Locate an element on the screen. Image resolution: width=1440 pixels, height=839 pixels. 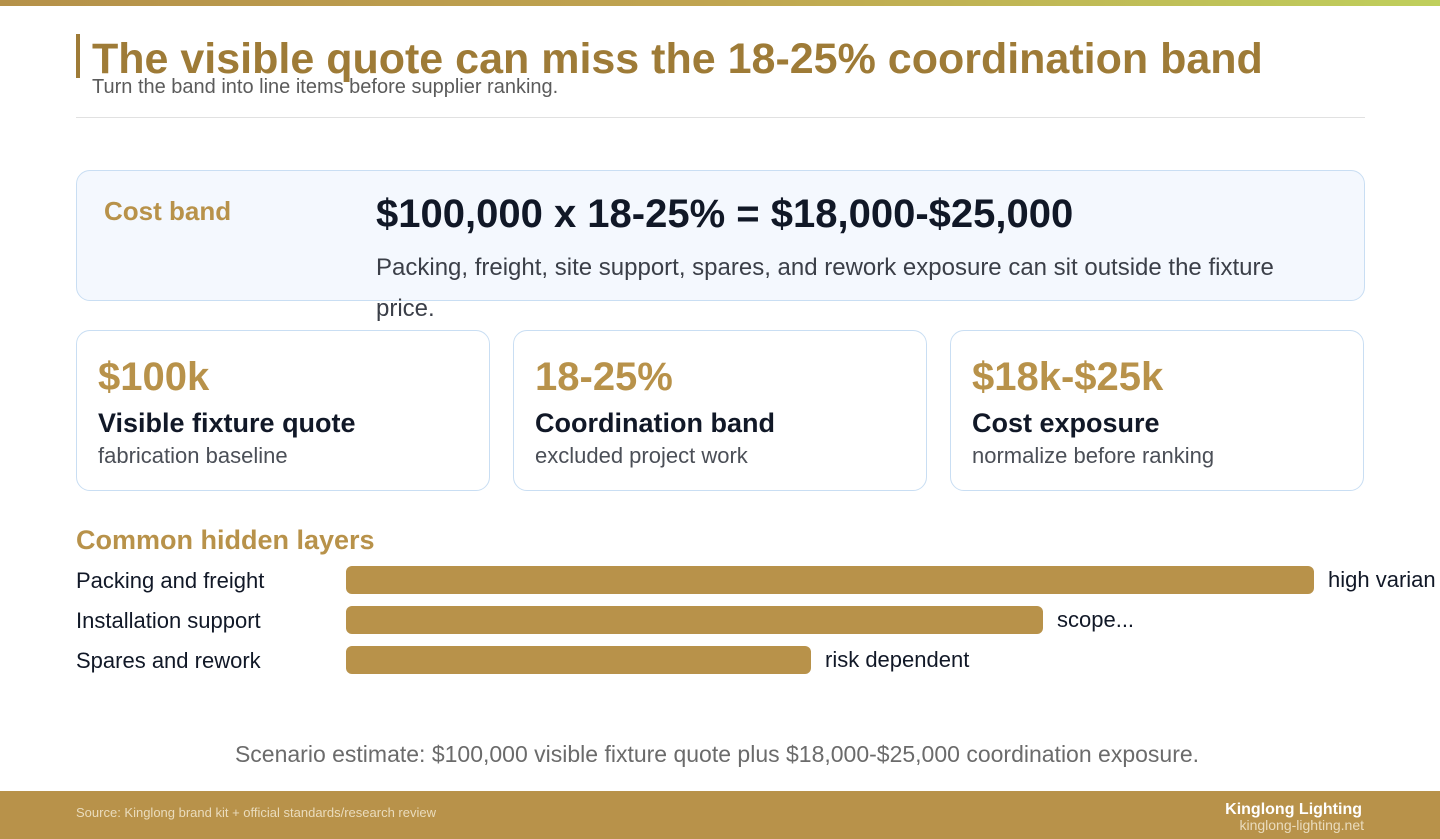
footer-brand: Kinglong Lighting is located at coordinates (1293, 809).